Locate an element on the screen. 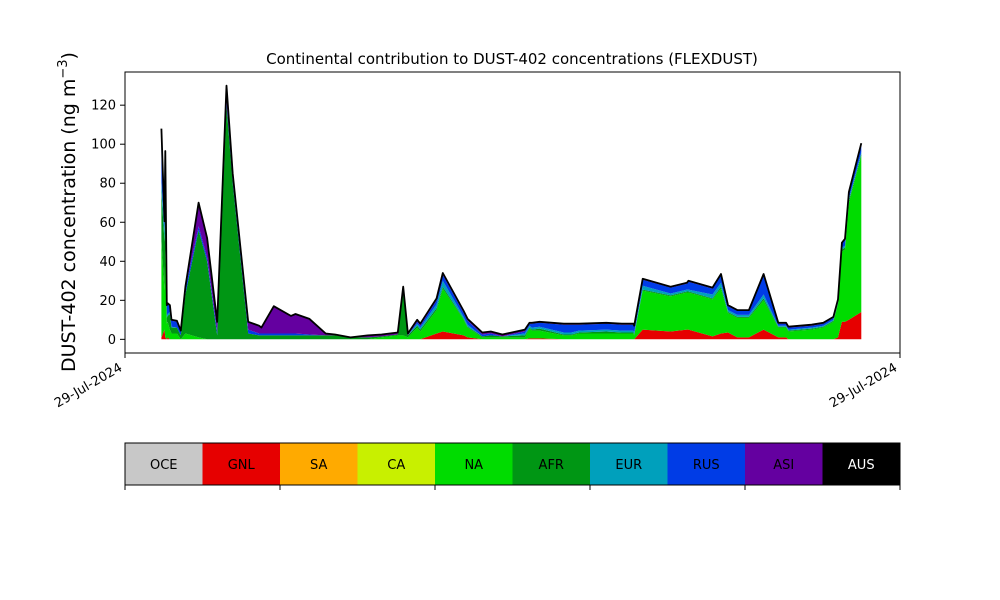 Image resolution: width=1000 pixels, height=600 pixels. legend-swatch-afr is located at coordinates (551, 464).